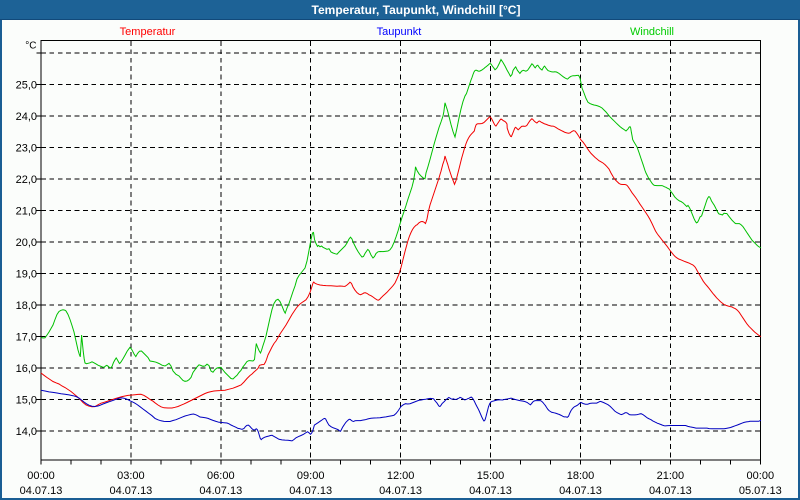 This screenshot has height=500, width=800. What do you see at coordinates (26, 180) in the screenshot?
I see `svg-text: 22,0` at bounding box center [26, 180].